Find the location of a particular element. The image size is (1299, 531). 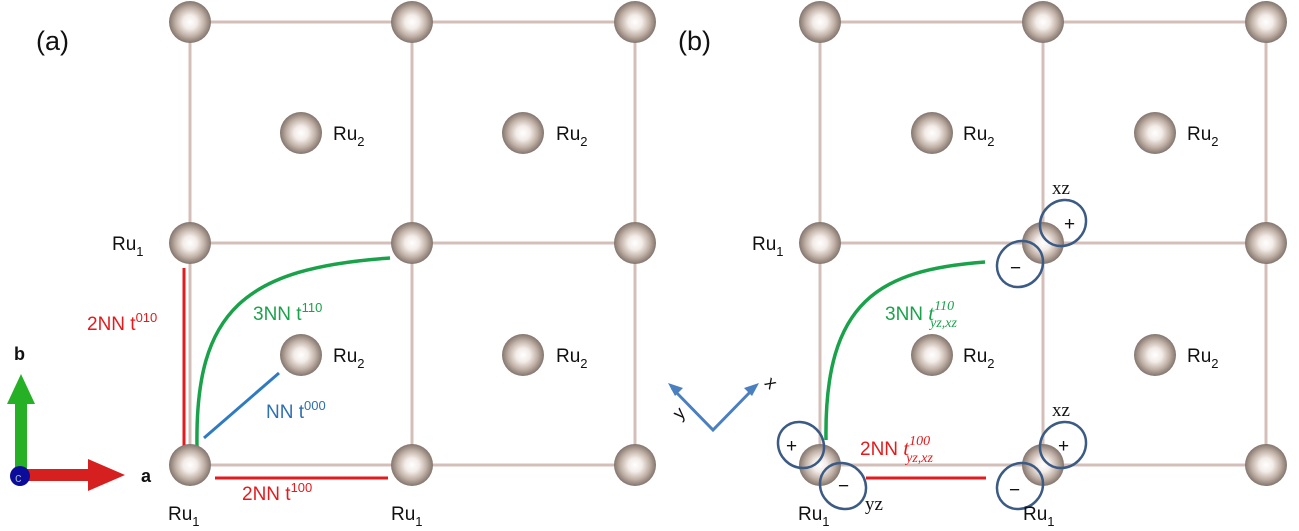

local-x-label: x is located at coordinates (771, 382).